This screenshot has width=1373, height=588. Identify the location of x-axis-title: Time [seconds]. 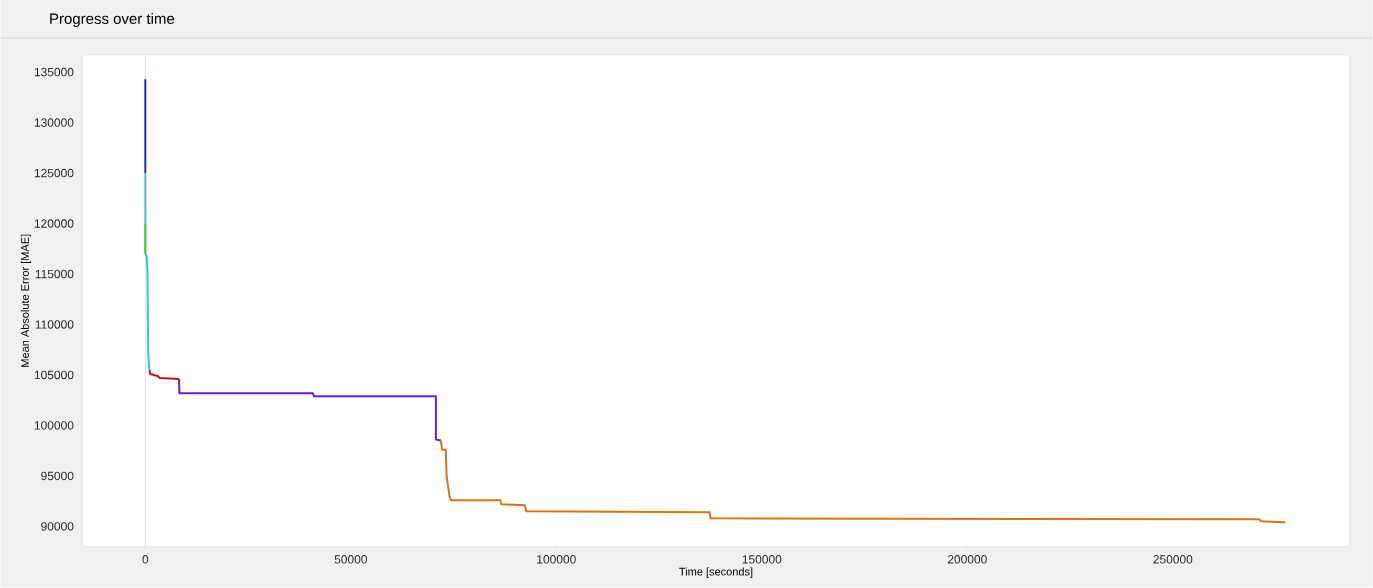
(716, 572).